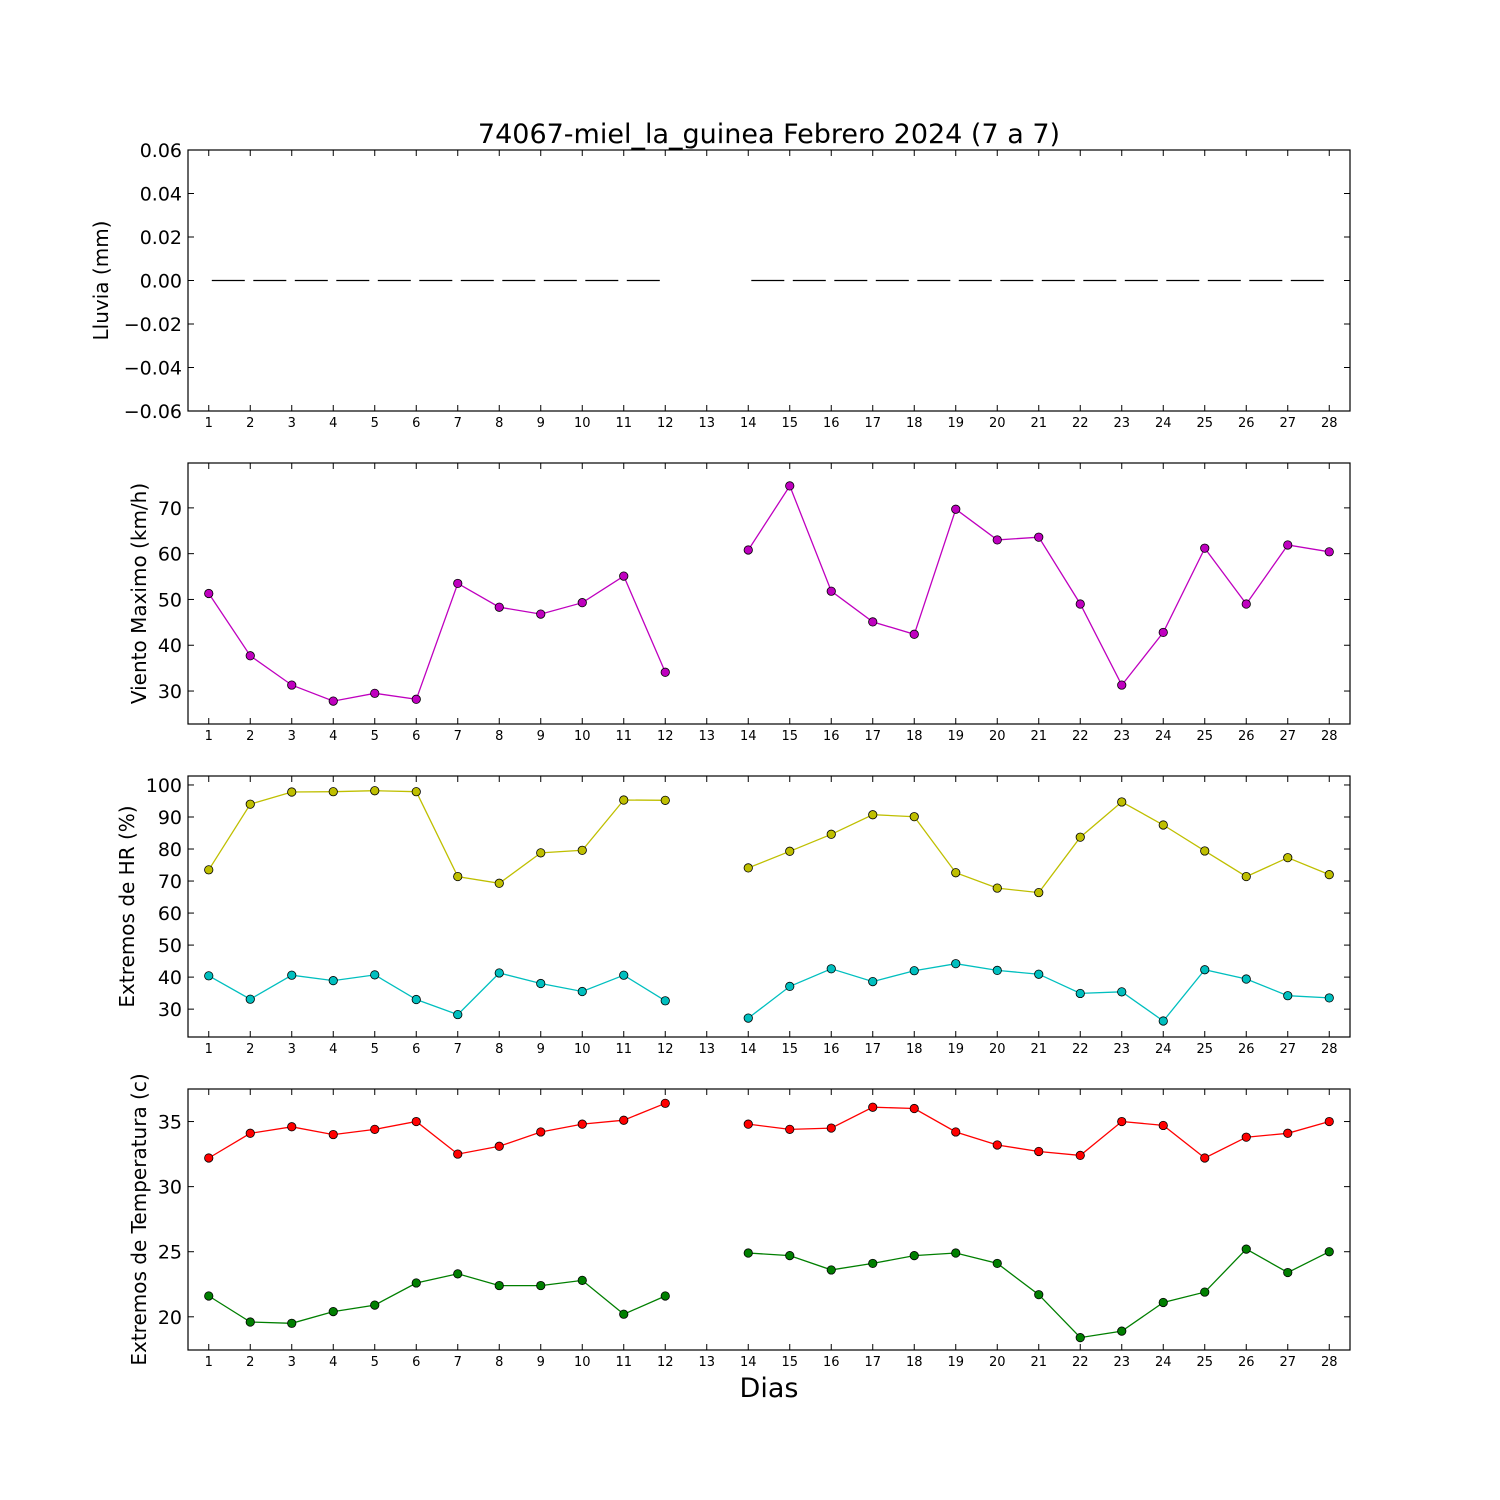 The width and height of the screenshot is (1500, 1500). What do you see at coordinates (623, 1362) in the screenshot?
I see `x-tick-label: 11` at bounding box center [623, 1362].